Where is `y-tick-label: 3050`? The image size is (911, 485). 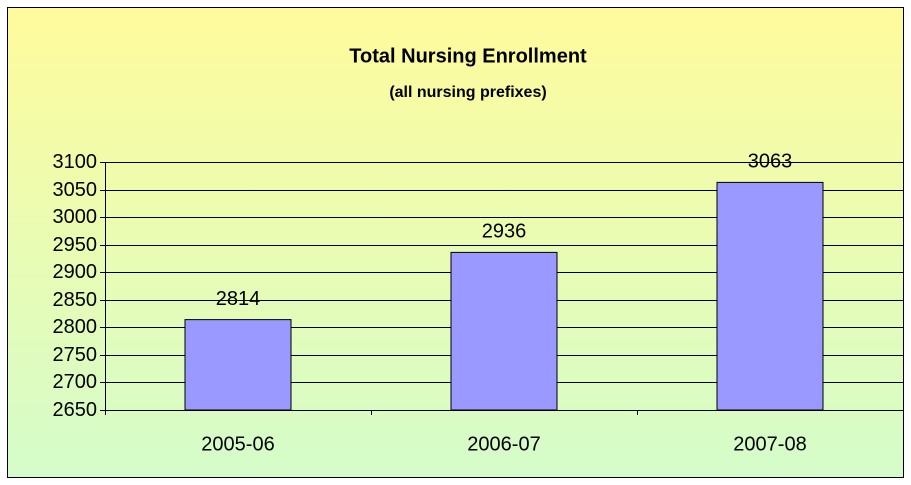
y-tick-label: 3050 is located at coordinates (75, 190).